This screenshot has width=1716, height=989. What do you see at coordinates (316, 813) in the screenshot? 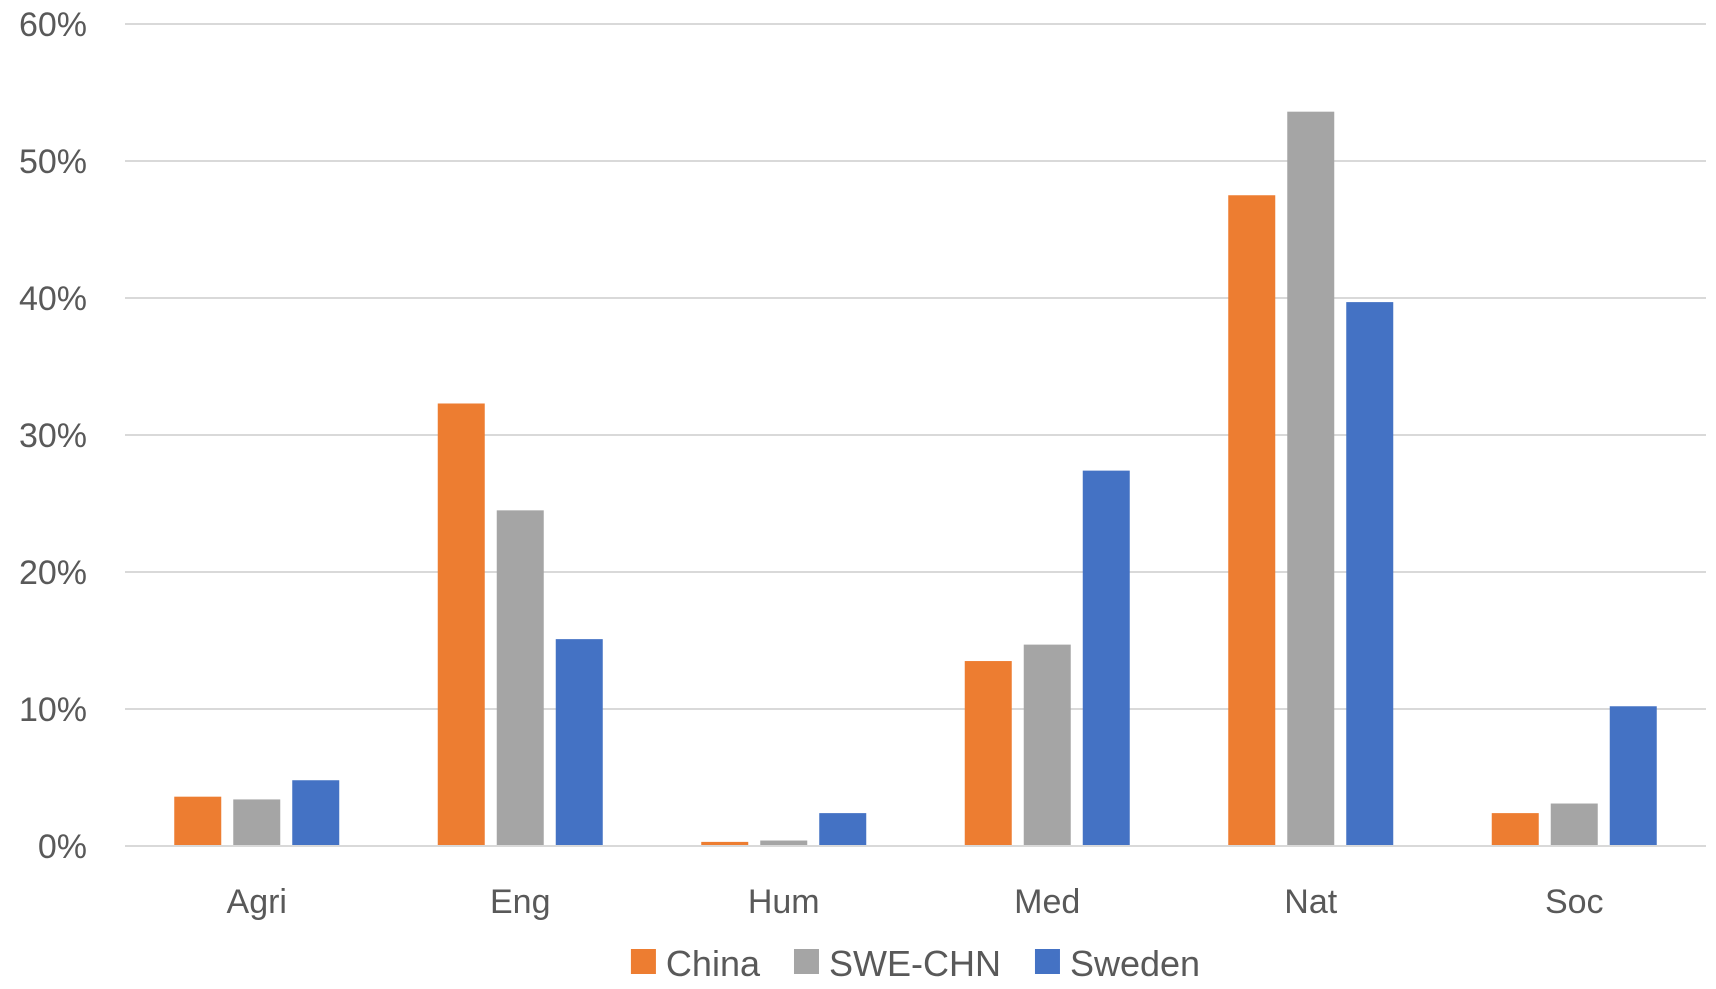
I see `bar-sweden-agri` at bounding box center [316, 813].